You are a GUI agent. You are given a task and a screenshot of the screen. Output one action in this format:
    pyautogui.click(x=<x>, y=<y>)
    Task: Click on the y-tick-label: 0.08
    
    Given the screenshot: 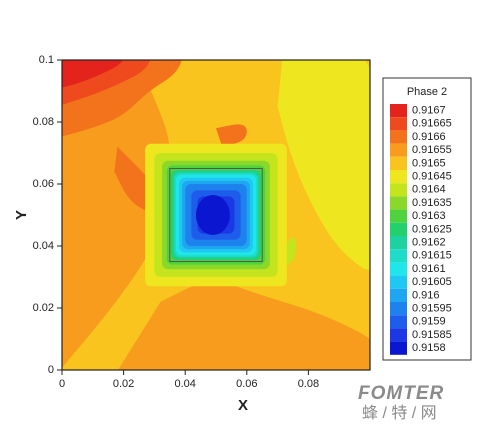 What is the action you would take?
    pyautogui.click(x=43, y=122)
    